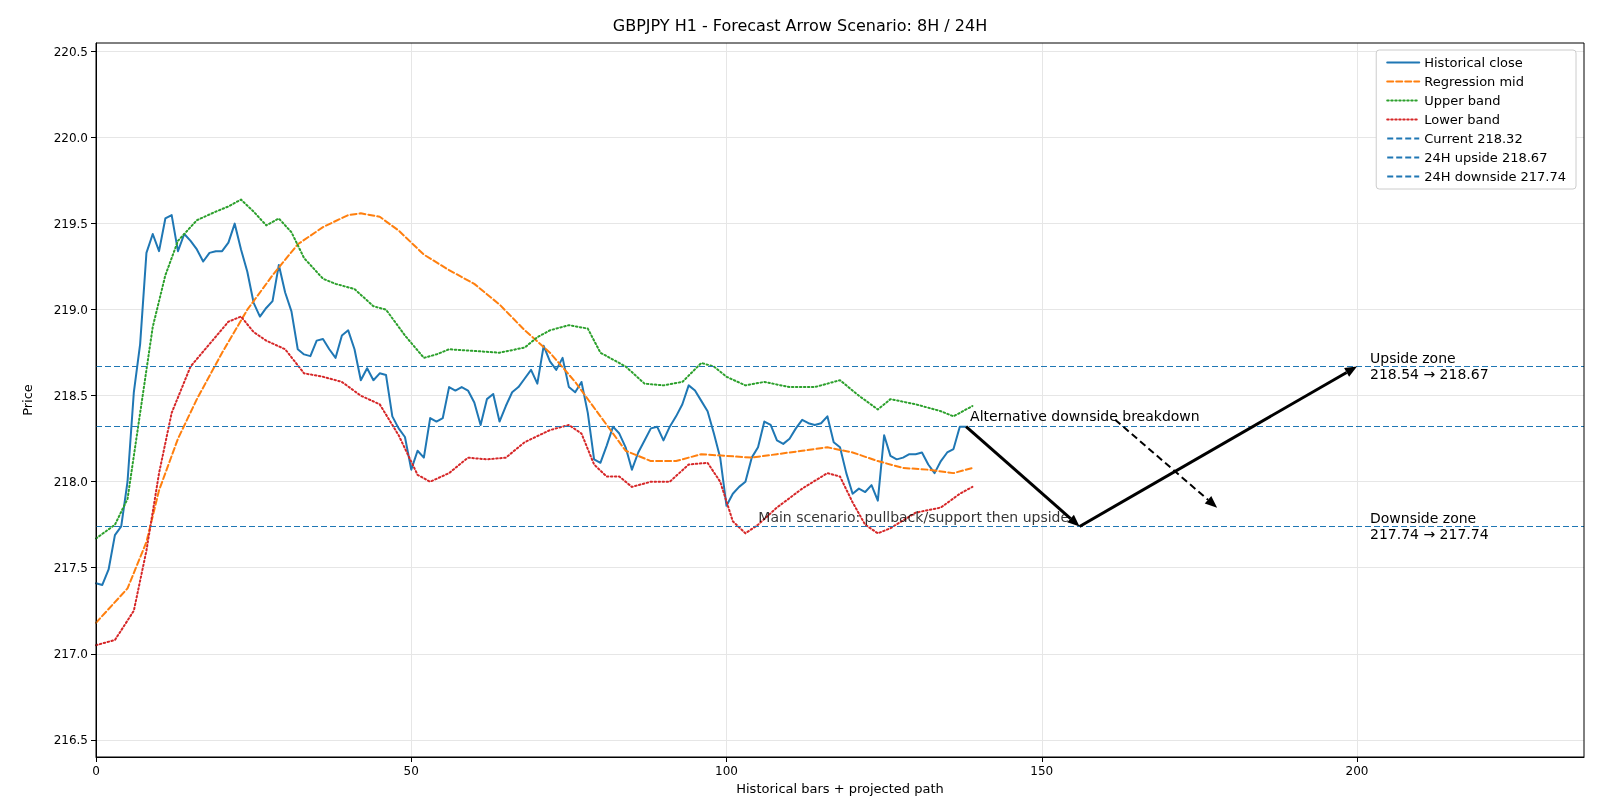 Image resolution: width=1600 pixels, height=800 pixels. Describe the element at coordinates (1462, 100) in the screenshot. I see `legend-label: Upper band` at that location.